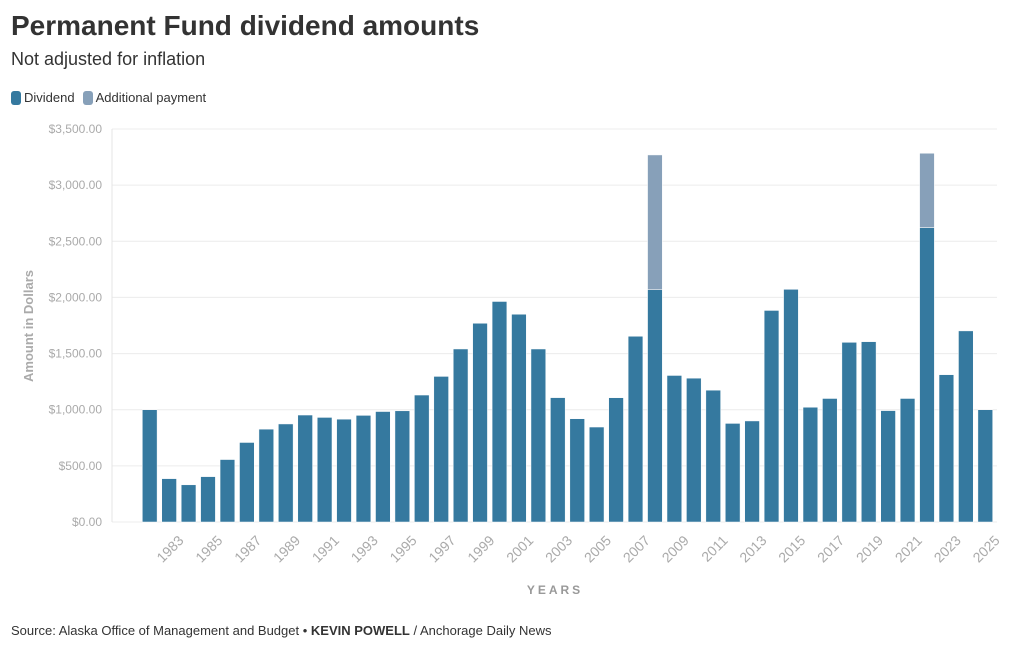  I want to click on publisher: / Anchorage Daily News, so click(482, 630).